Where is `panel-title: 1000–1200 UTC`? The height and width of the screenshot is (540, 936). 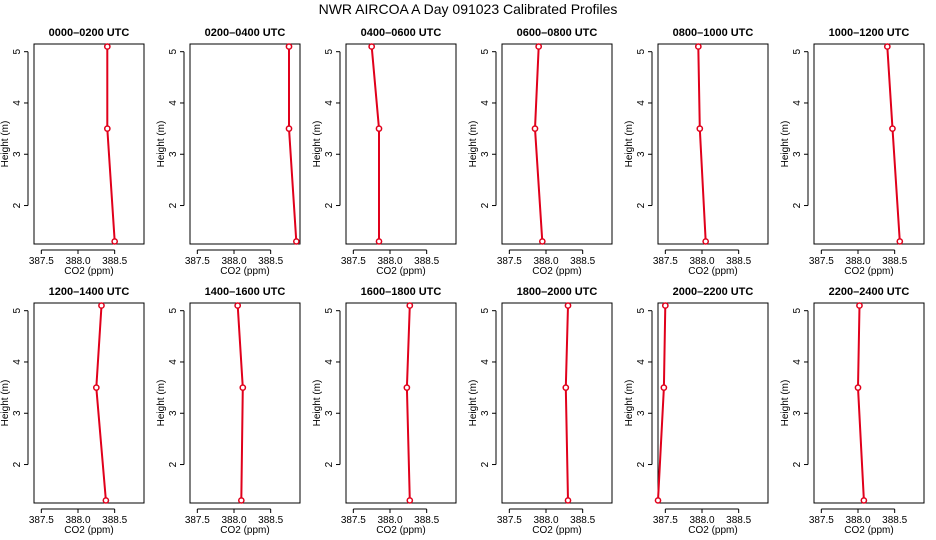
panel-title: 1000–1200 UTC is located at coordinates (869, 33).